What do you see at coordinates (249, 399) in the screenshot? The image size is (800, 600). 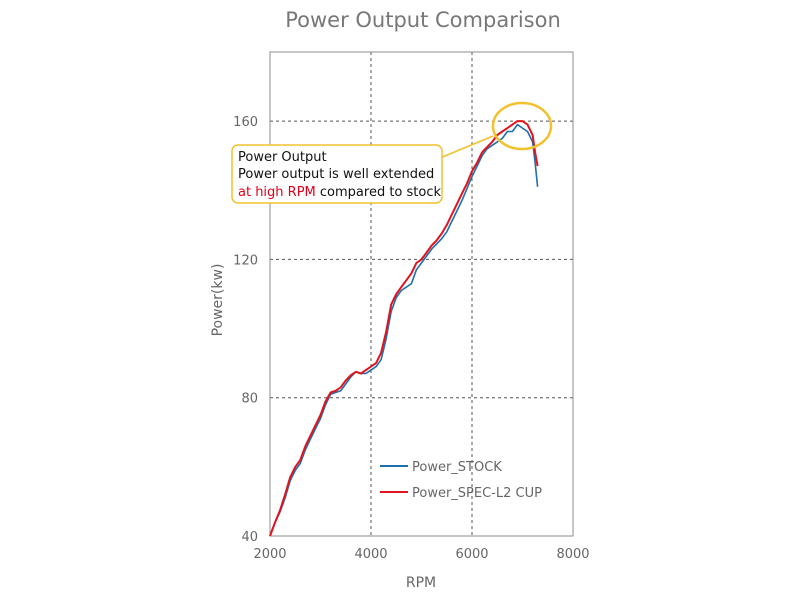 I see `y-tick-label: 80` at bounding box center [249, 399].